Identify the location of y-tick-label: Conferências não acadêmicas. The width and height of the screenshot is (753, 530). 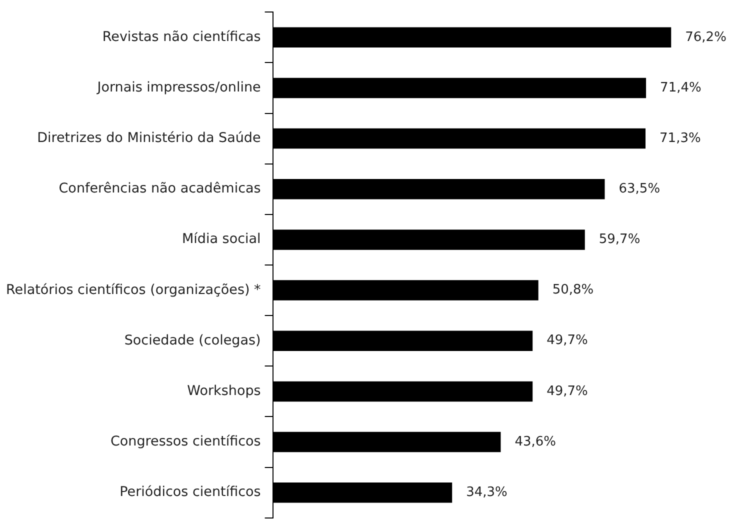
(159, 188).